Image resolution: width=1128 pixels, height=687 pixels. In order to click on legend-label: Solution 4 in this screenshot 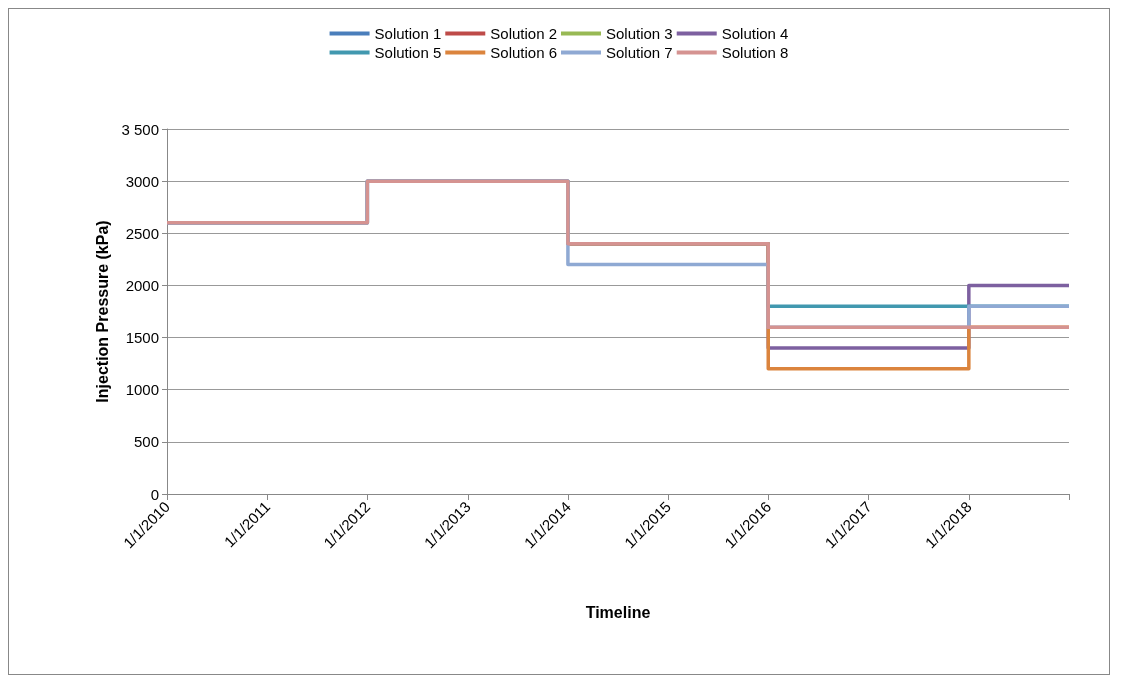, I will do `click(755, 33)`.